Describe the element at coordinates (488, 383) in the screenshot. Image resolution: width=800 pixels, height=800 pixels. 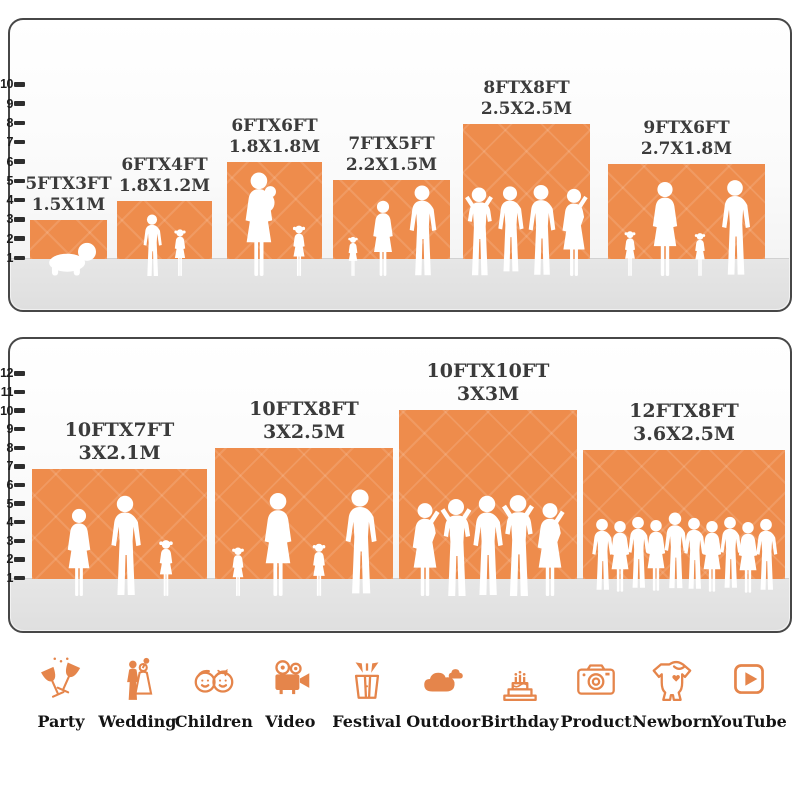
I see `backdrop-size-label: 10FTX10FT 3X3M` at that location.